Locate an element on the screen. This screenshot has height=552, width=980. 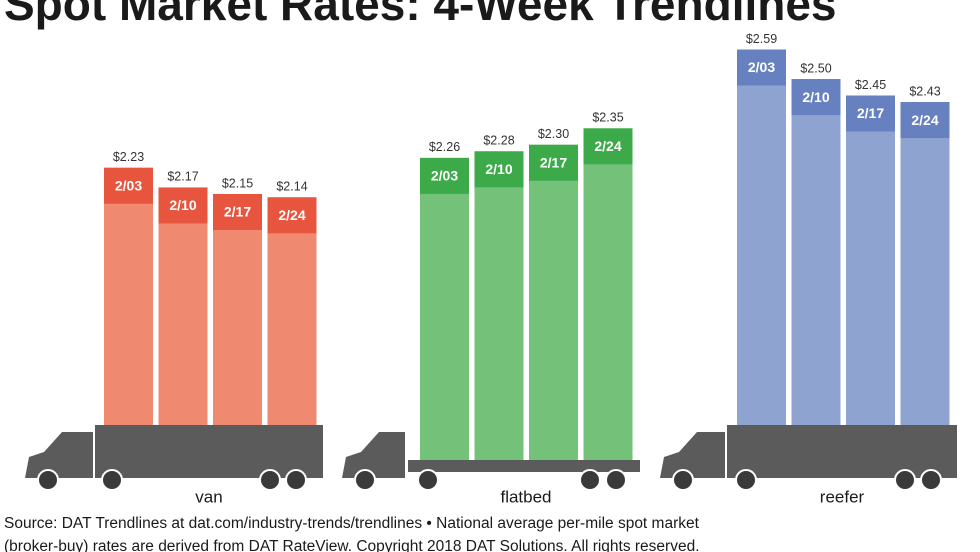
value-label: $2.23 is located at coordinates (128, 157).